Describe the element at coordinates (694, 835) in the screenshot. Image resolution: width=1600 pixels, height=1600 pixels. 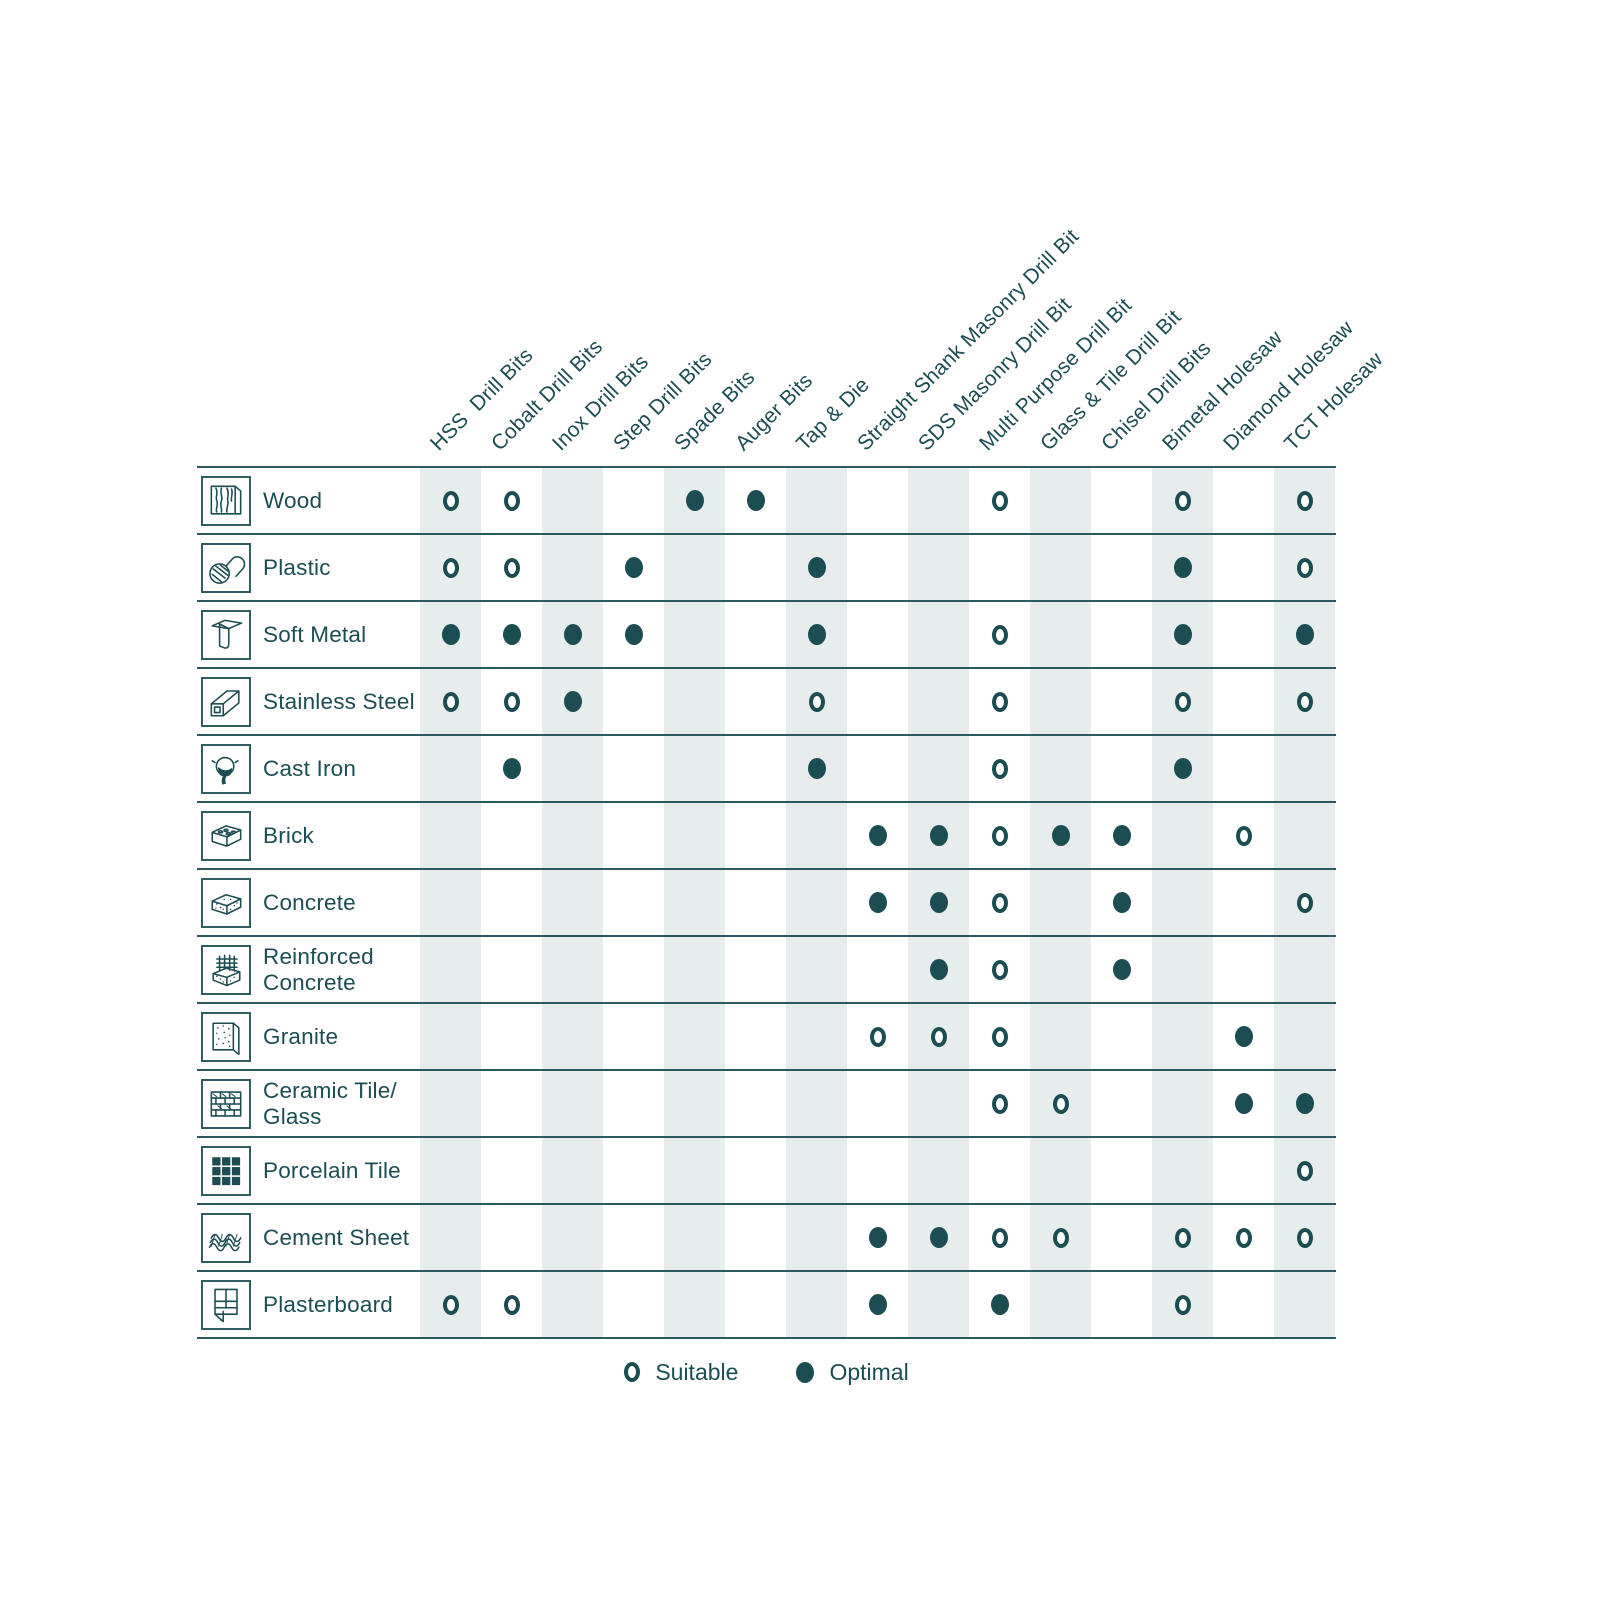
I see `cell-brick-spade-bits` at that location.